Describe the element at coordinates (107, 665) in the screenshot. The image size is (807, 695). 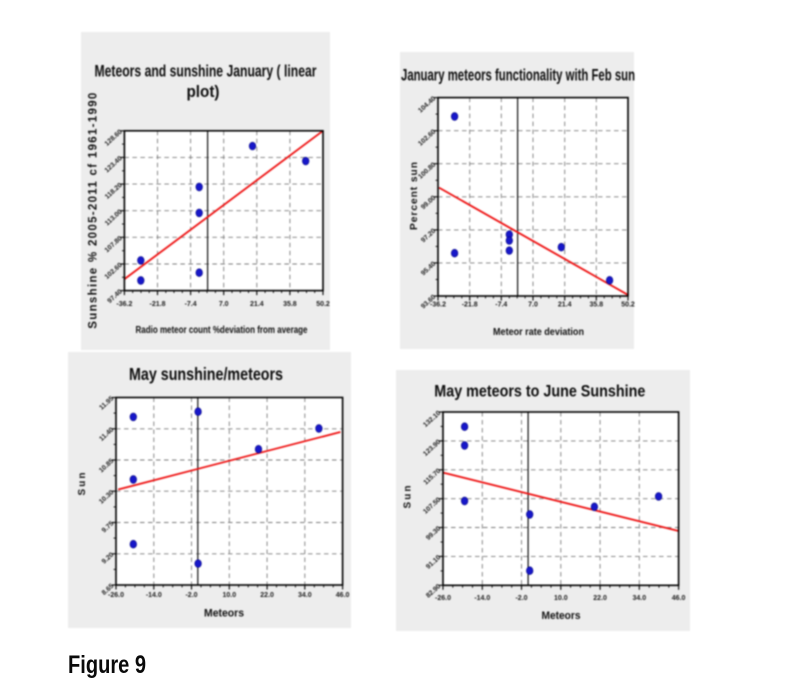
I see `svg-text: Figure 9` at that location.